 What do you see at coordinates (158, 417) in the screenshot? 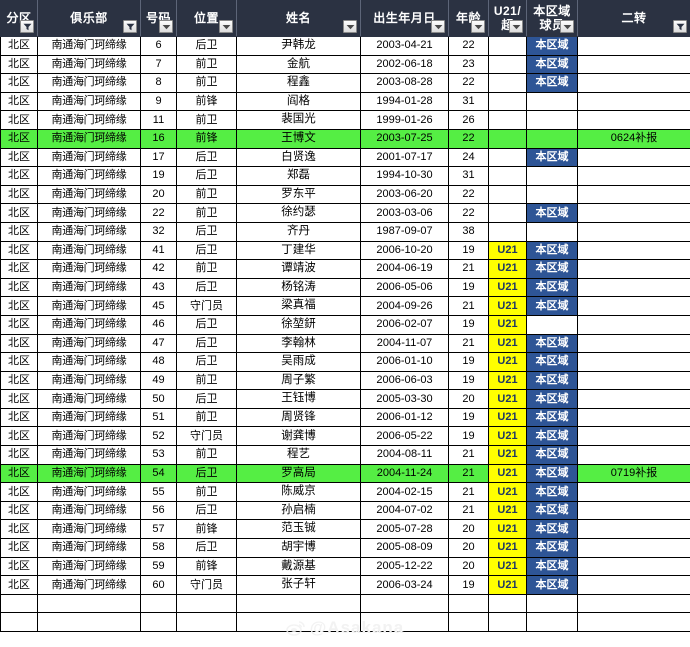
I see `cell-number: 51` at bounding box center [158, 417].